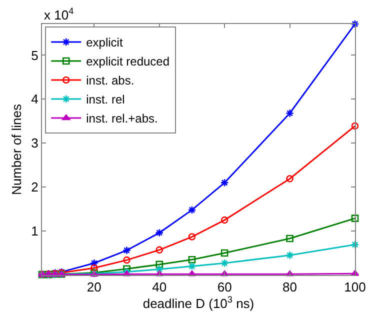 This screenshot has width=378, height=320. What do you see at coordinates (122, 119) in the screenshot?
I see `legend-label: inst. rel.+abs.` at bounding box center [122, 119].